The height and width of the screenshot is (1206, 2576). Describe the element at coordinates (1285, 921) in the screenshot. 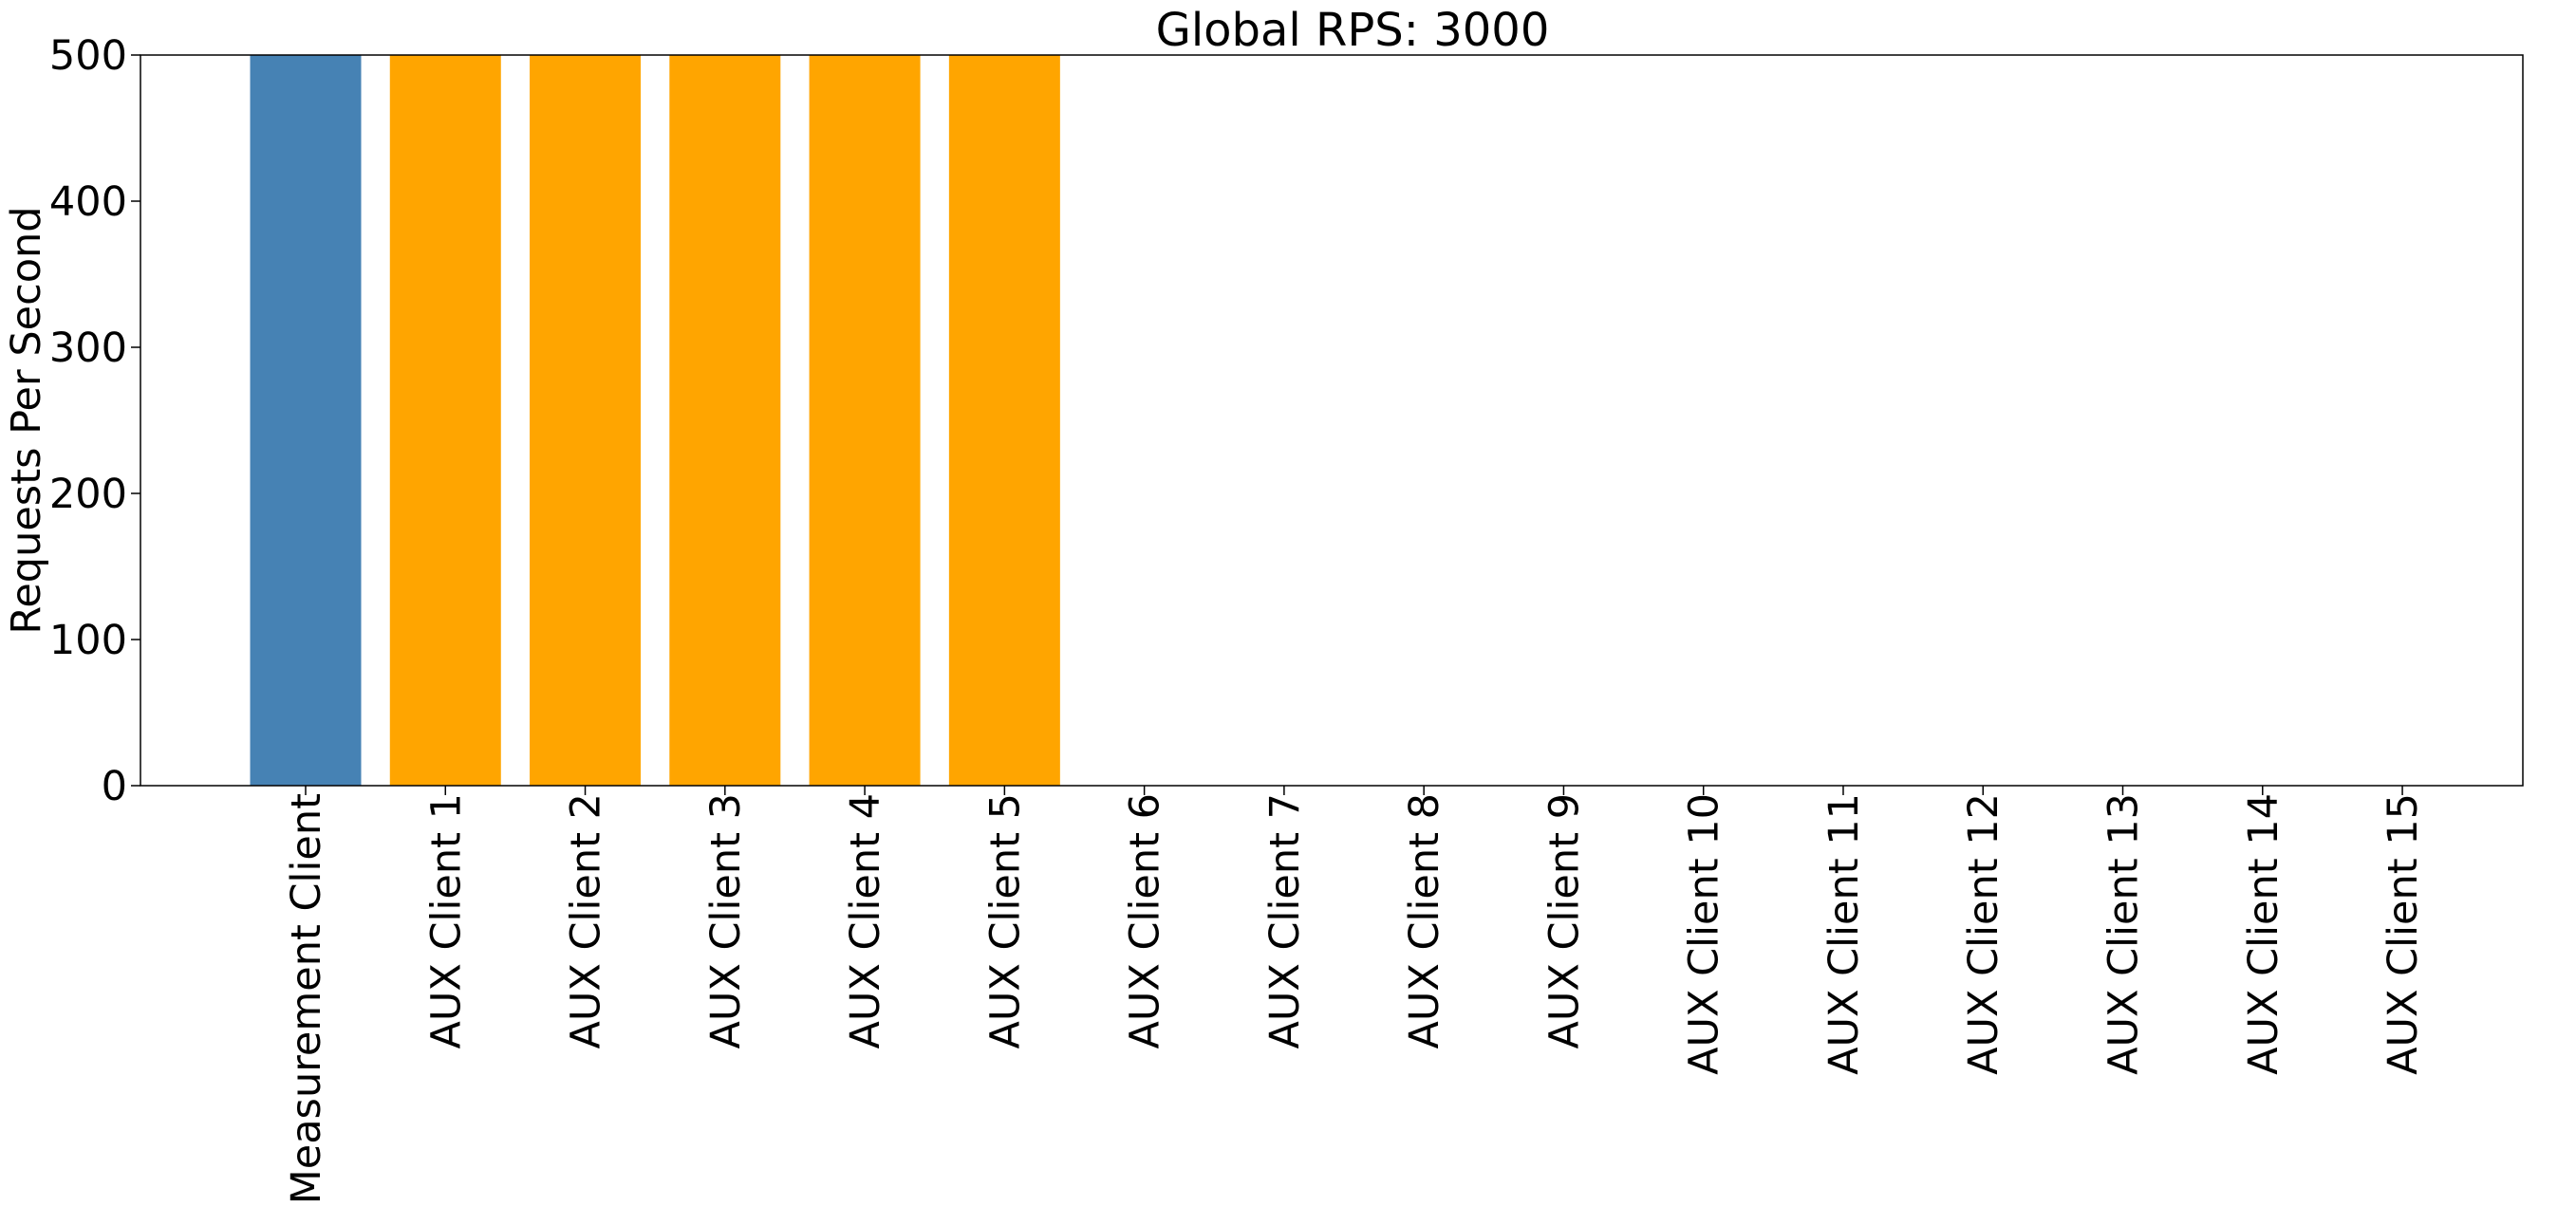

I see `x-tick-label: AUX Client 7` at that location.